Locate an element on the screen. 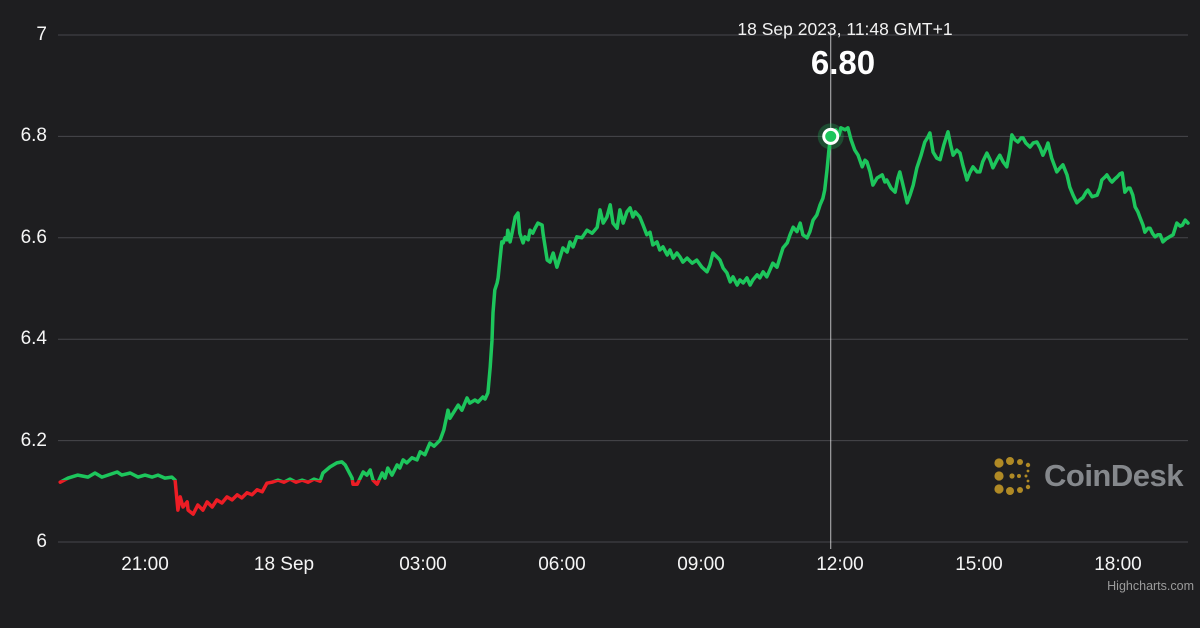 The width and height of the screenshot is (1200, 628). selected-point-marker is located at coordinates (831, 136).